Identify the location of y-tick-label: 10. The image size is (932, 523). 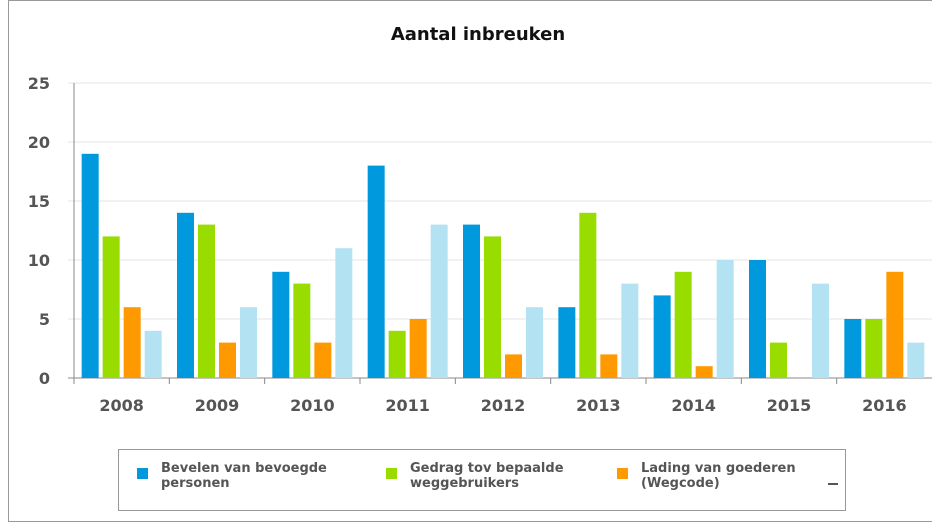
(39, 260).